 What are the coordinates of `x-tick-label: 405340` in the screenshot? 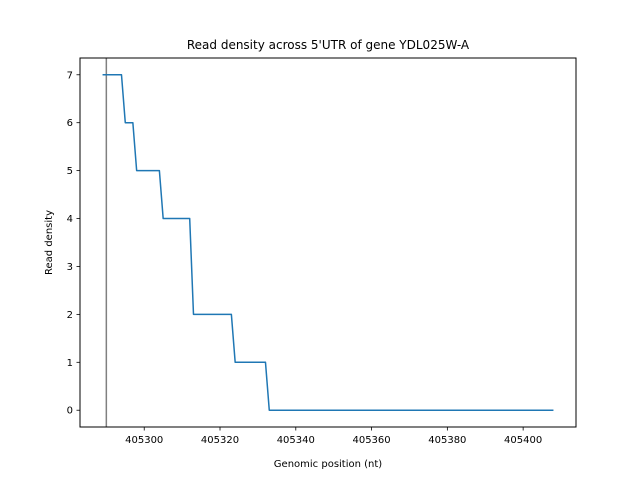 It's located at (296, 440).